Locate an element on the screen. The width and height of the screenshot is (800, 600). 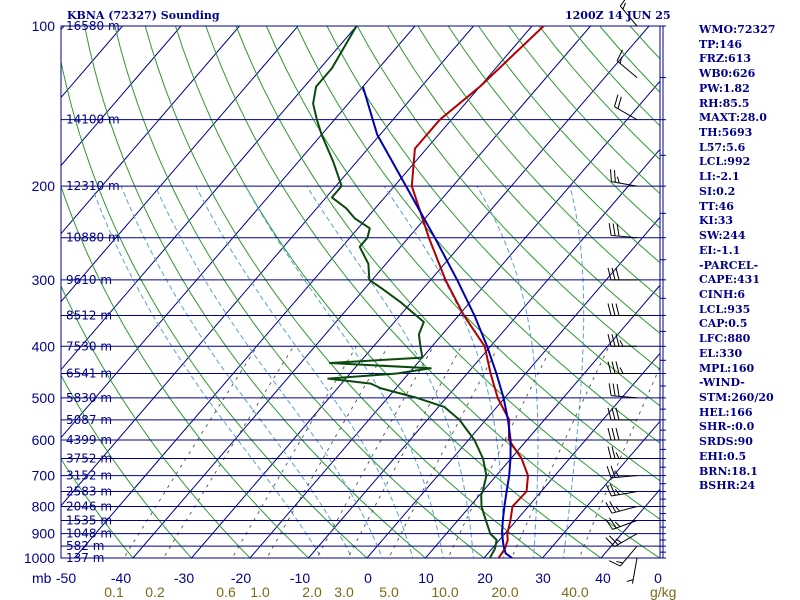
height-label: 12310 m is located at coordinates (93, 186).